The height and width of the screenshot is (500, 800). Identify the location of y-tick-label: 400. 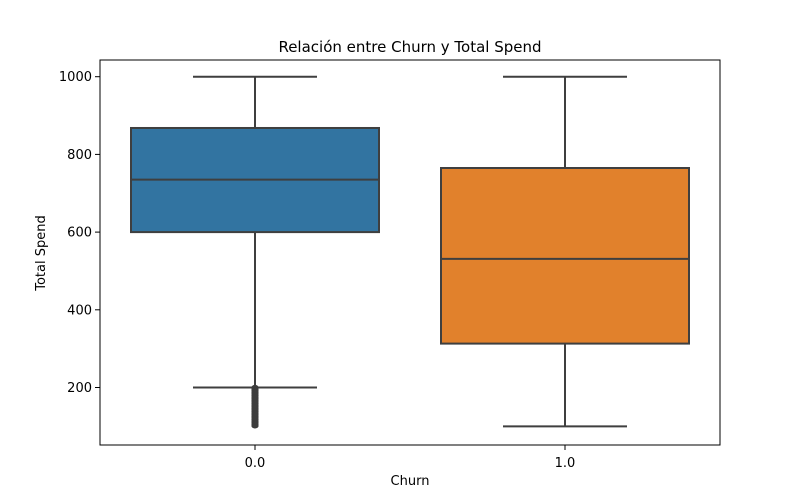
(79, 310).